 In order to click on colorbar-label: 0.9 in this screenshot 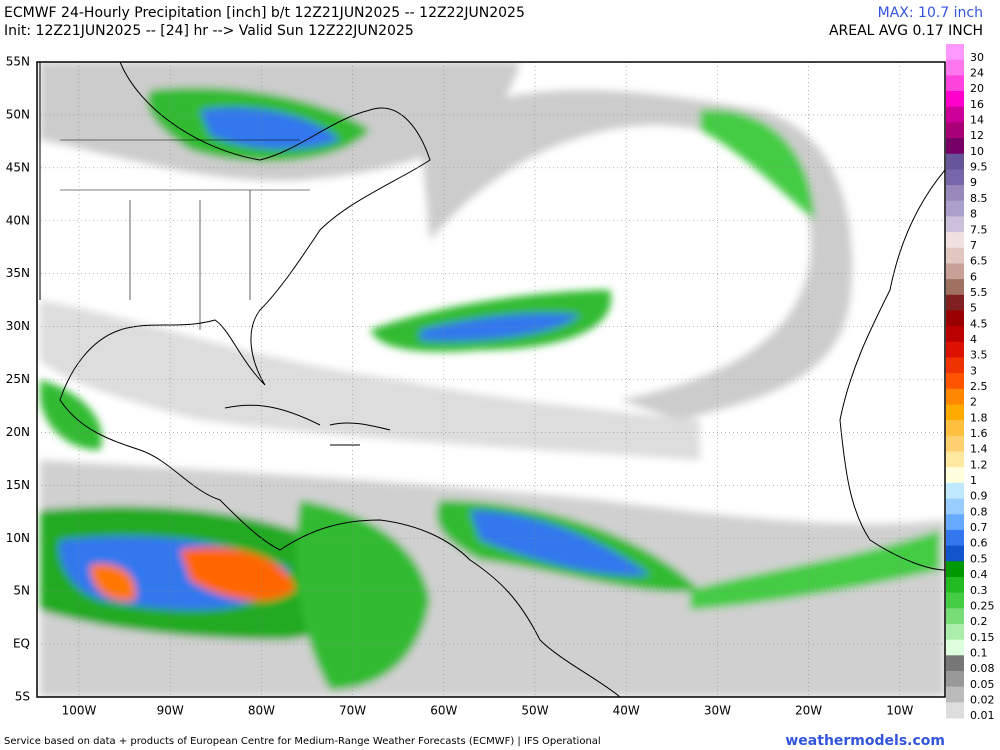, I will do `click(979, 496)`.